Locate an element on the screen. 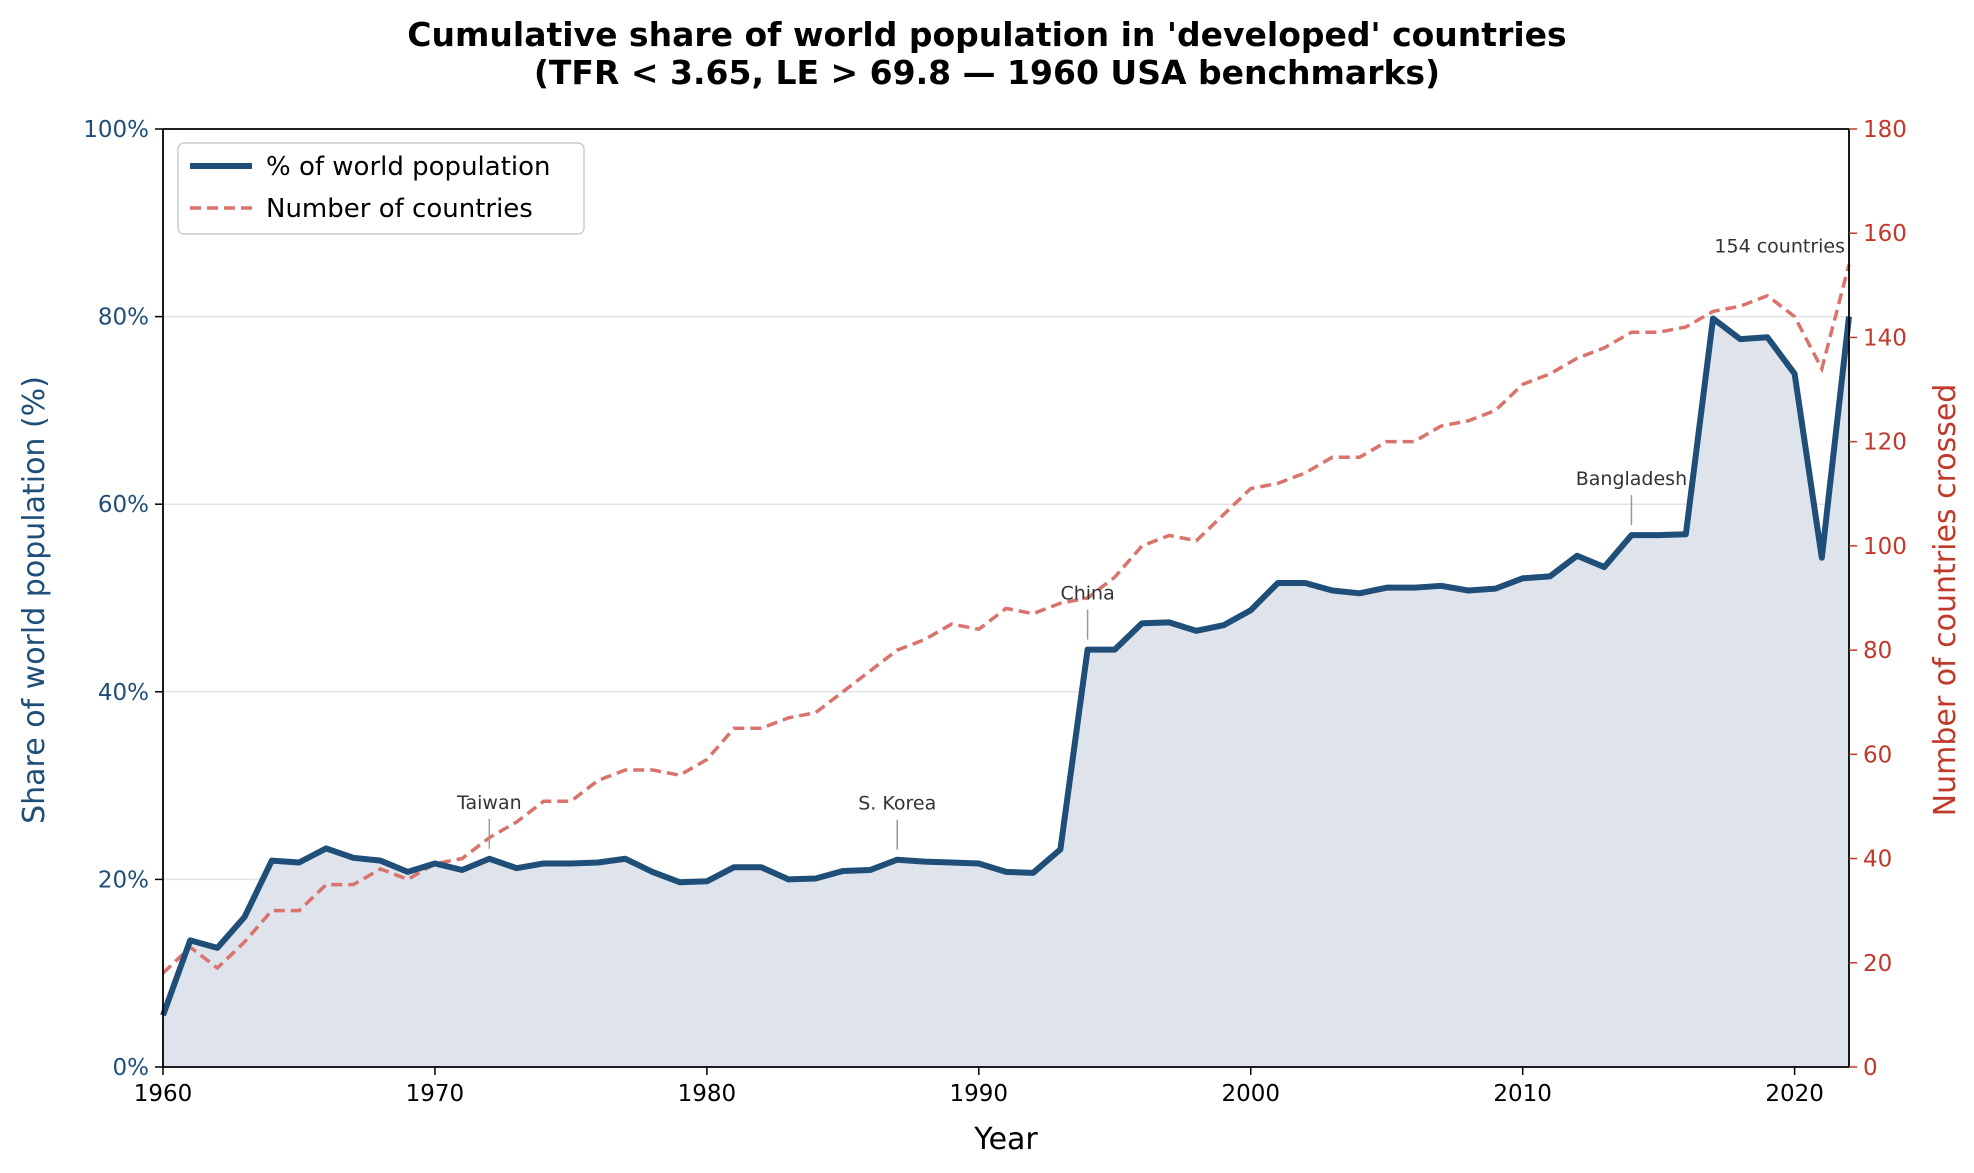 The image size is (1974, 1173). annotation-label: Bangladesh is located at coordinates (1631, 479).